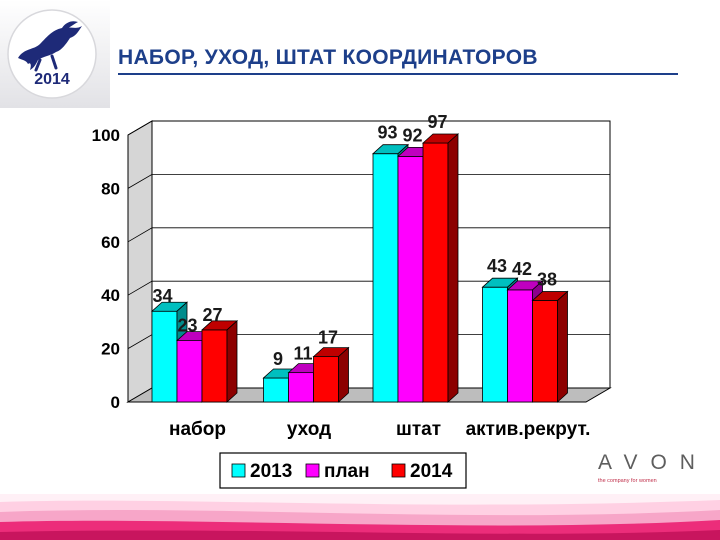 The width and height of the screenshot is (720, 540). I want to click on y-tick-label: 20, so click(110, 349).